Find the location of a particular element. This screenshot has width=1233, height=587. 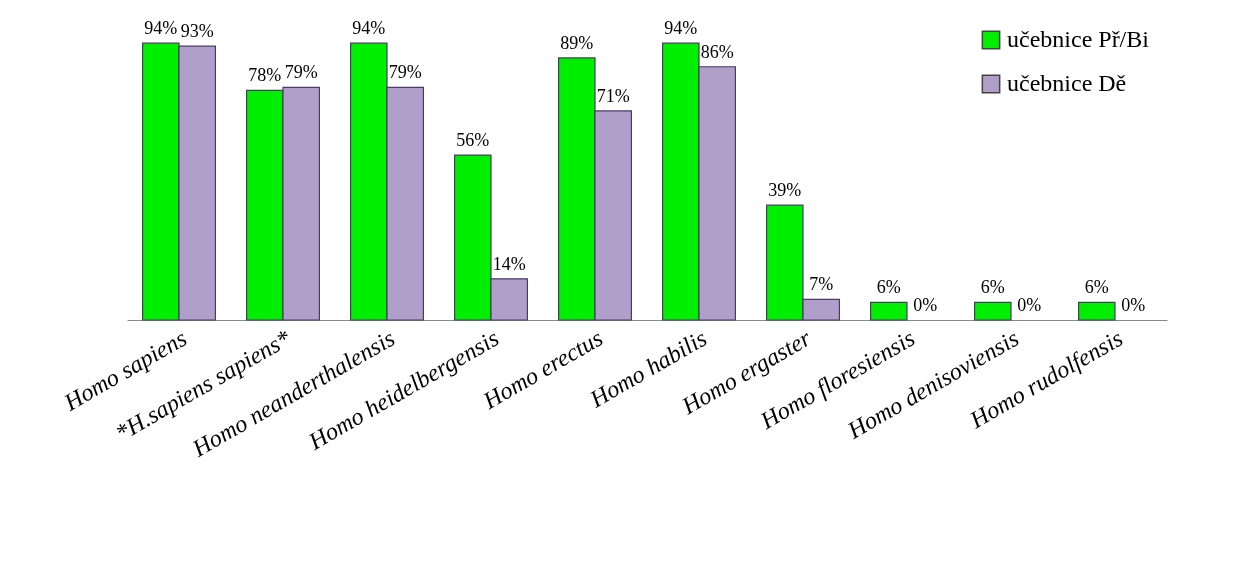

data-label: 71% is located at coordinates (613, 95).